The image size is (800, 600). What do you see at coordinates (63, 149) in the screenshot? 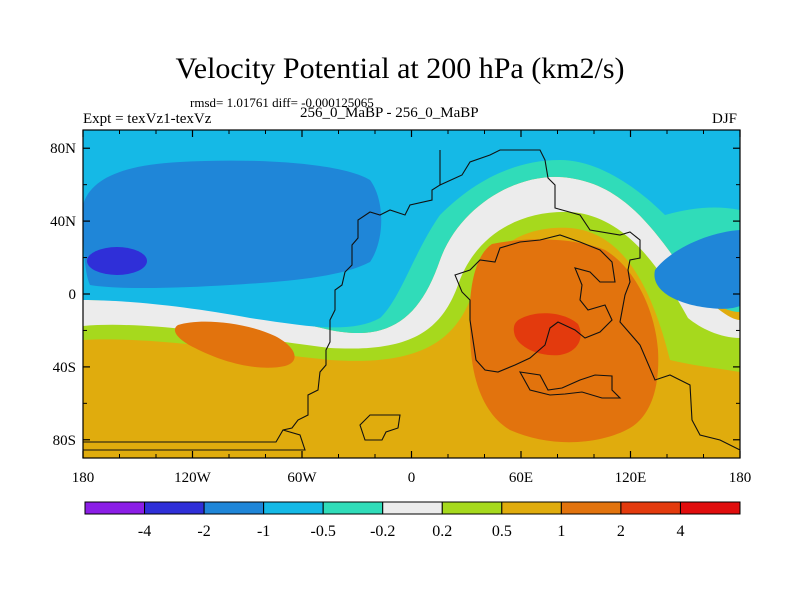
I see `y-tick-label: 80N` at bounding box center [63, 149].